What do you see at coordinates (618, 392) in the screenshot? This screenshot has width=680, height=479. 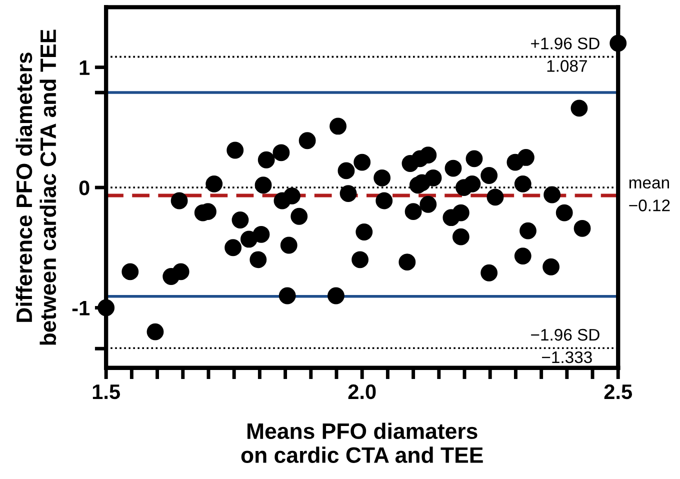 I see `x-tick-label: 2.5` at bounding box center [618, 392].